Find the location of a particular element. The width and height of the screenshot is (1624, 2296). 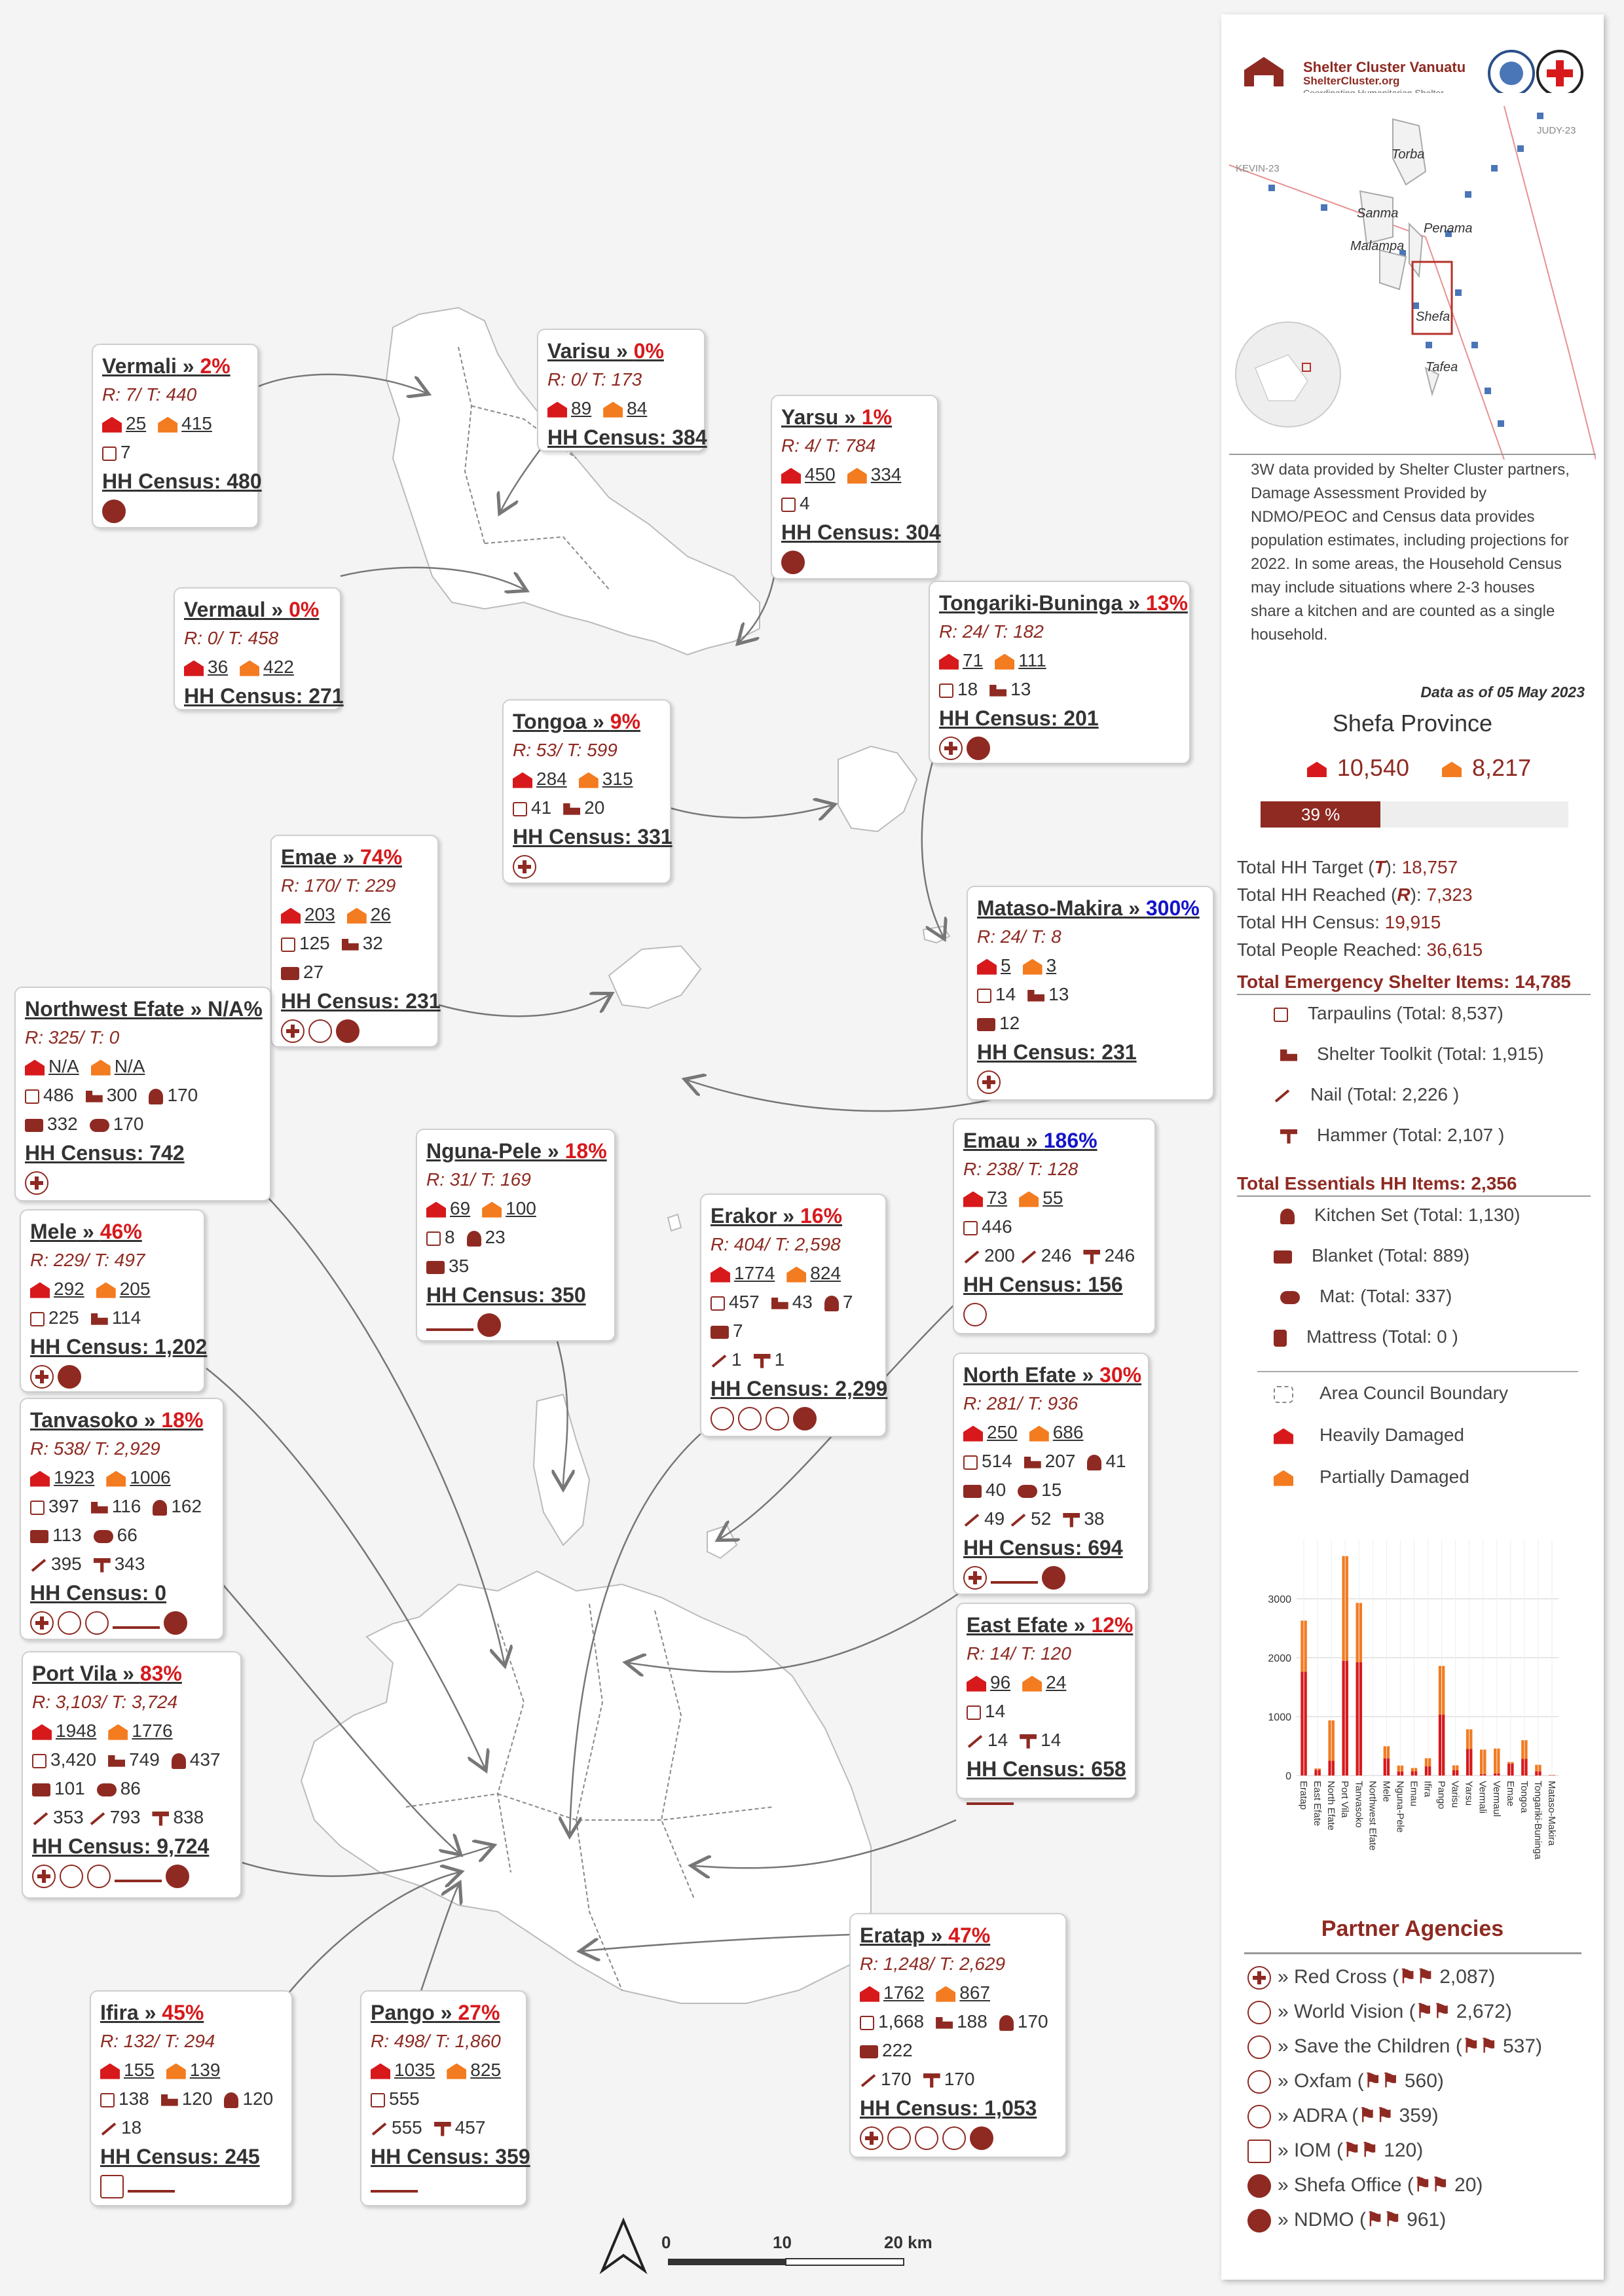

chart-xtick: Emae is located at coordinates (1510, 1793).